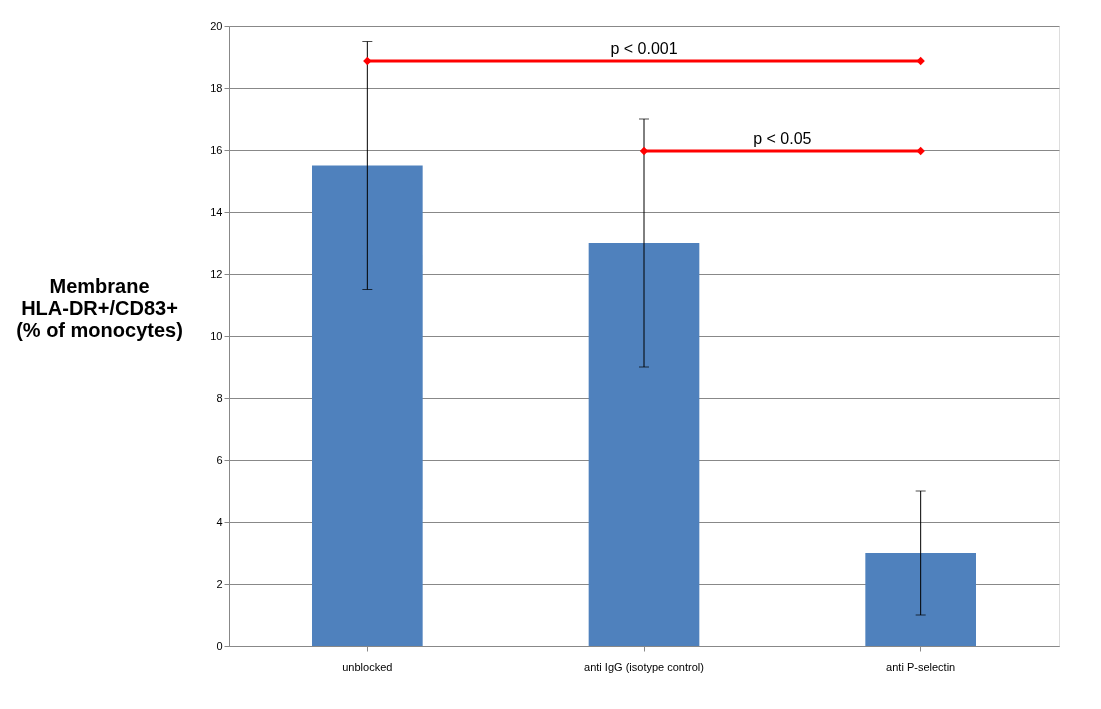  Describe the element at coordinates (367, 666) in the screenshot. I see `x-tick-label: unblocked` at that location.